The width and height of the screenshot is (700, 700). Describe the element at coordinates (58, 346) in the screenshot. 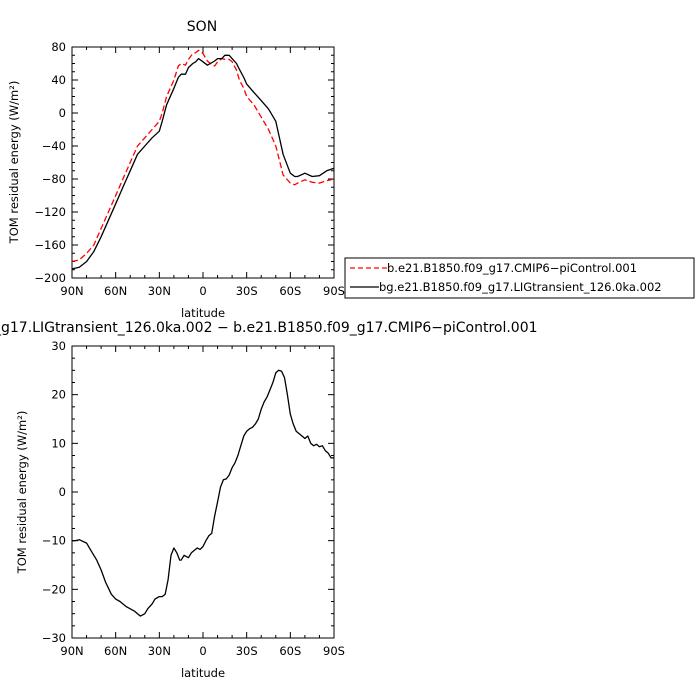

I see `bottom-y-tick-label: 30` at that location.